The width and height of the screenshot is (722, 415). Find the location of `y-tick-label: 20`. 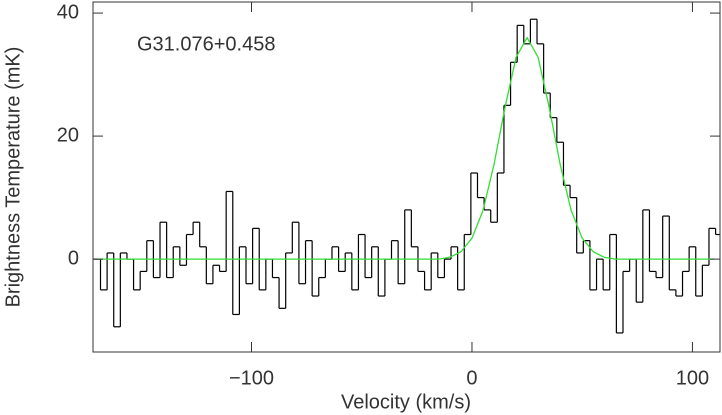

y-tick-label: 20 is located at coordinates (68, 135).